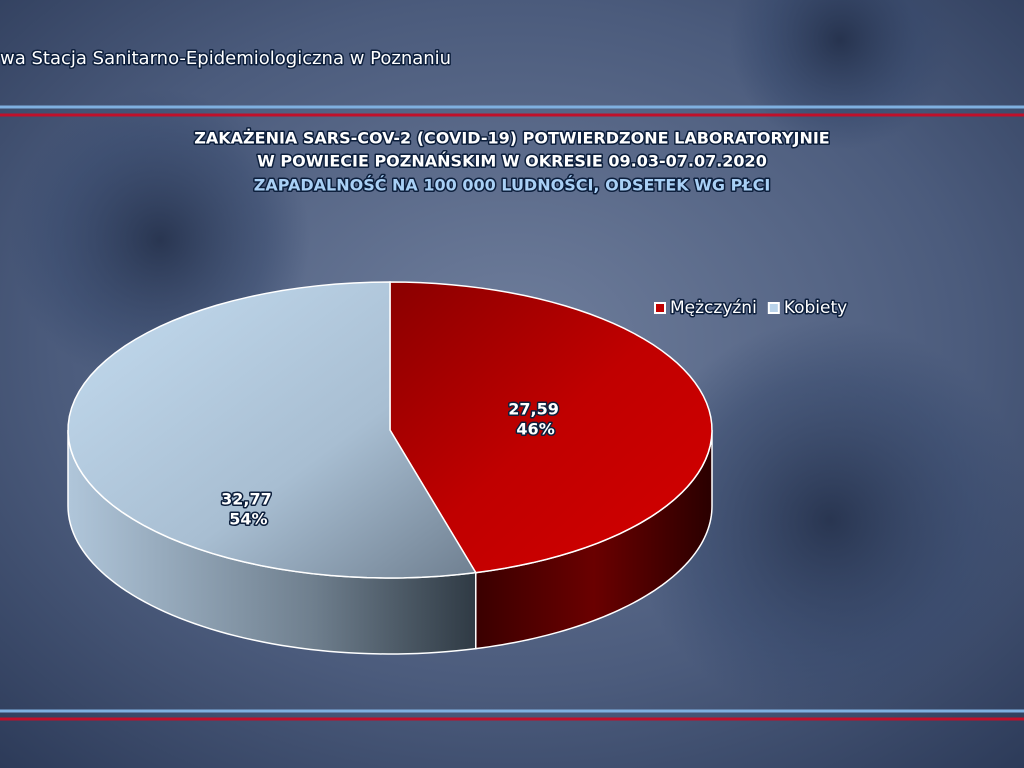  I want to click on data-label: 32,77, so click(246, 498).